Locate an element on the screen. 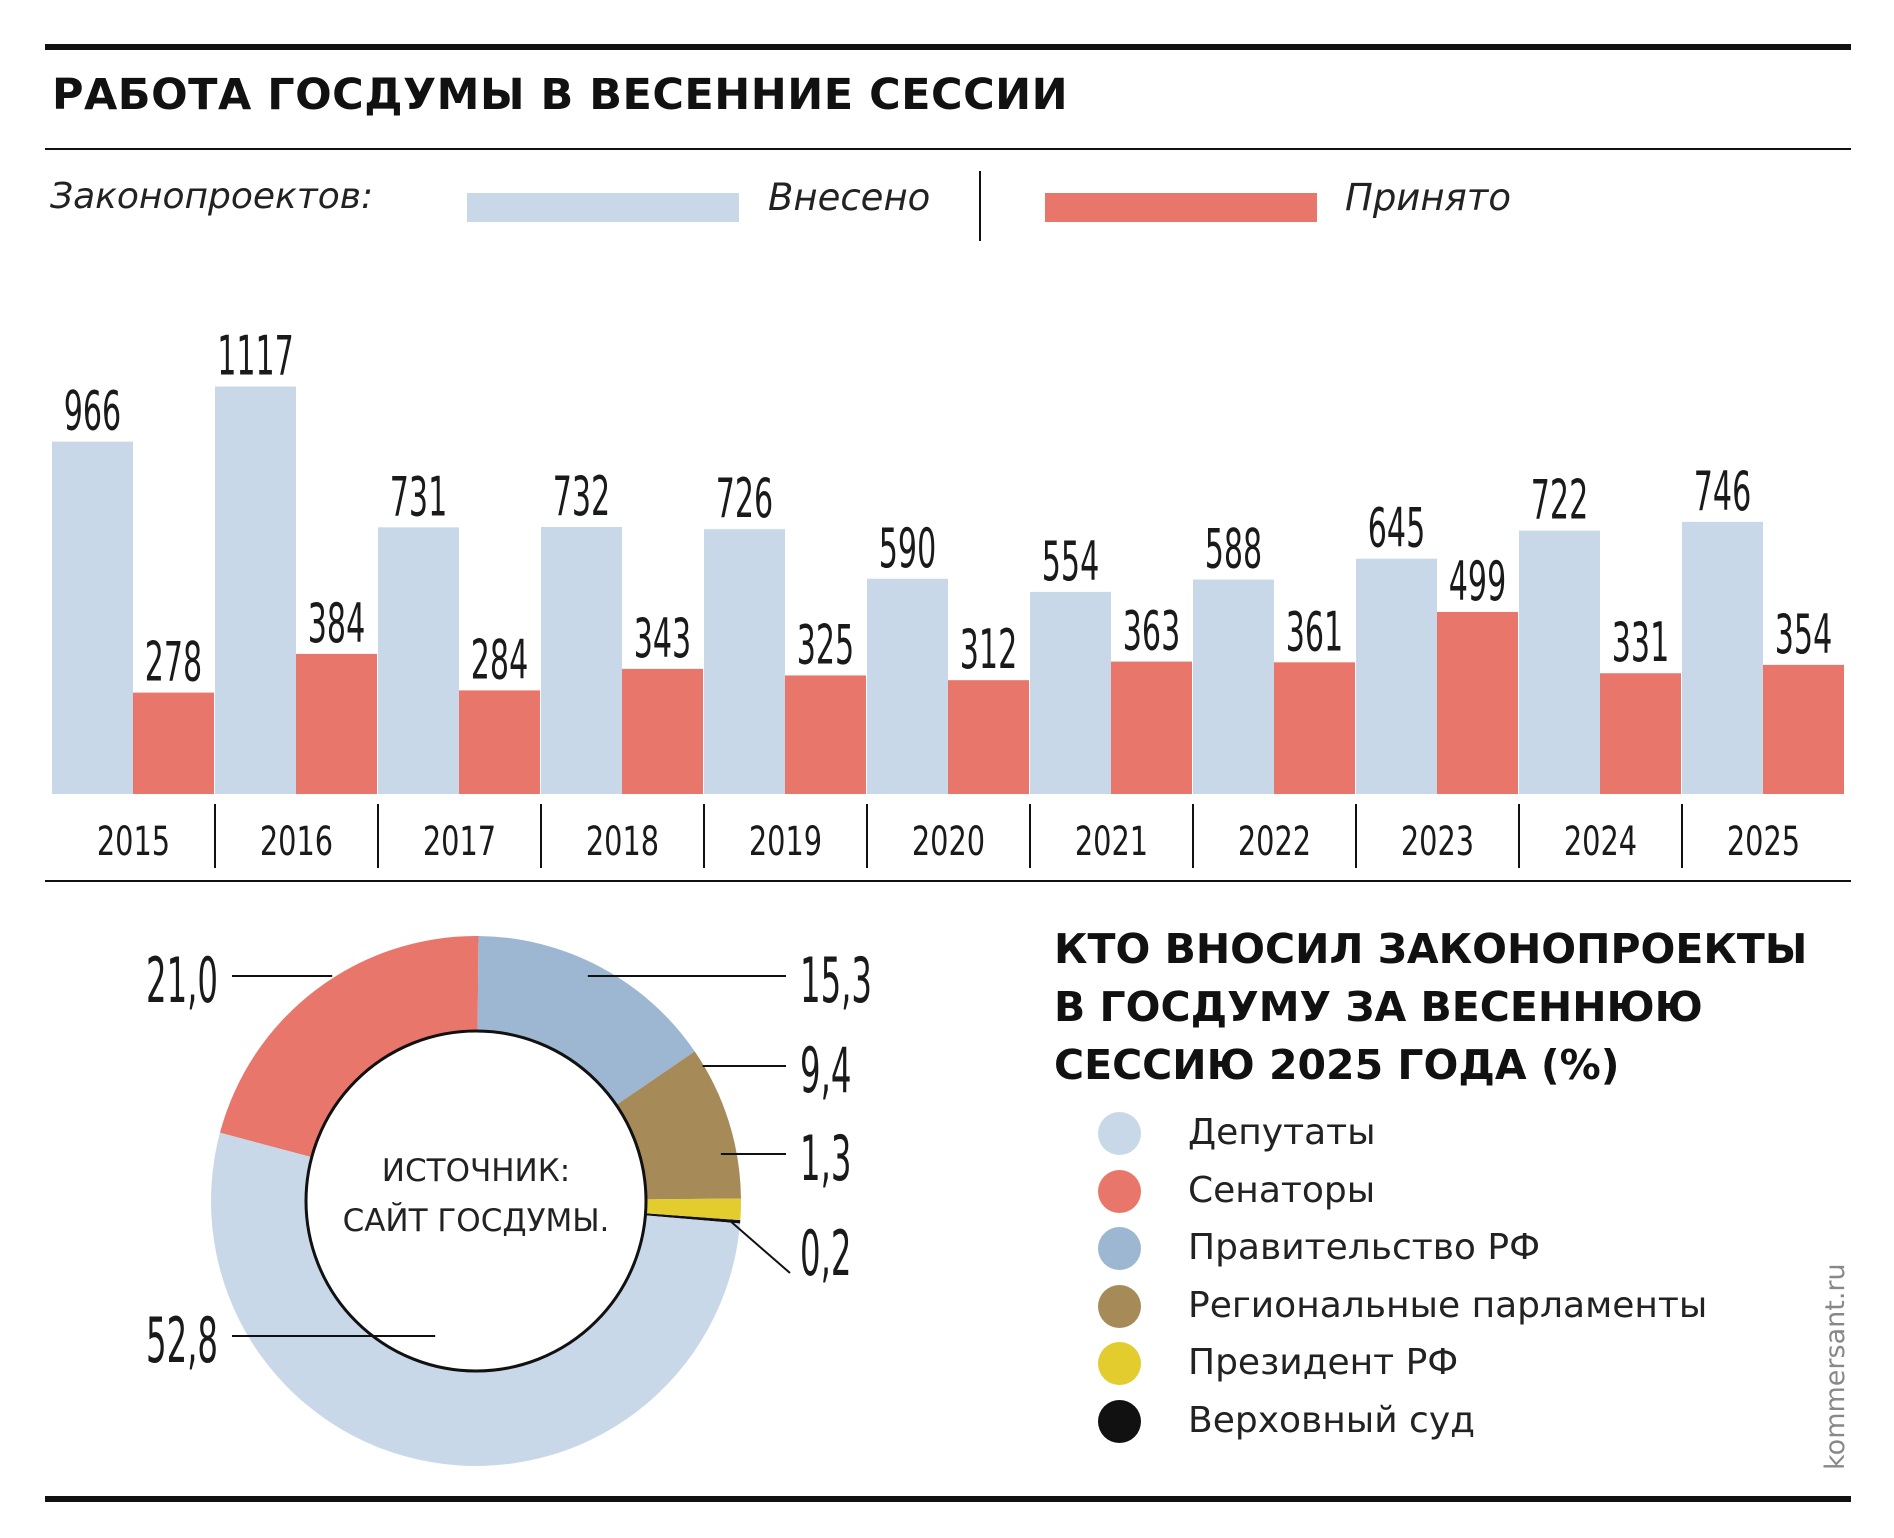 The width and height of the screenshot is (1894, 1538). value-label-introduced-2017: 731 is located at coordinates (418, 497).